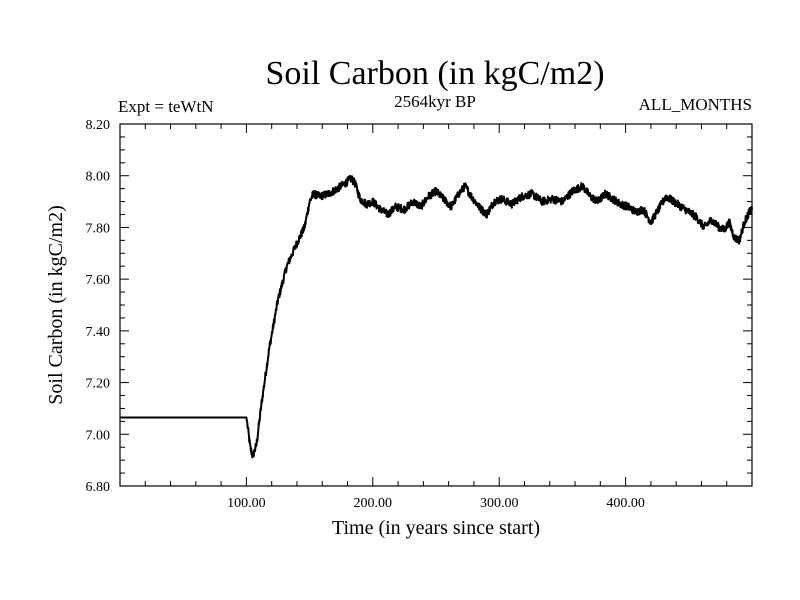 This screenshot has width=800, height=600. What do you see at coordinates (625, 503) in the screenshot?
I see `x-tick-label: 400.00` at bounding box center [625, 503].